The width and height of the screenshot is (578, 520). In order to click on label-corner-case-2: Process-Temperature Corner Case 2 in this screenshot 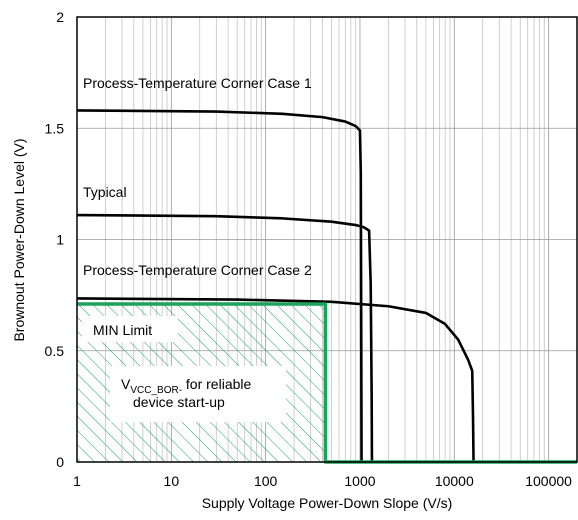, I will do `click(197, 270)`.